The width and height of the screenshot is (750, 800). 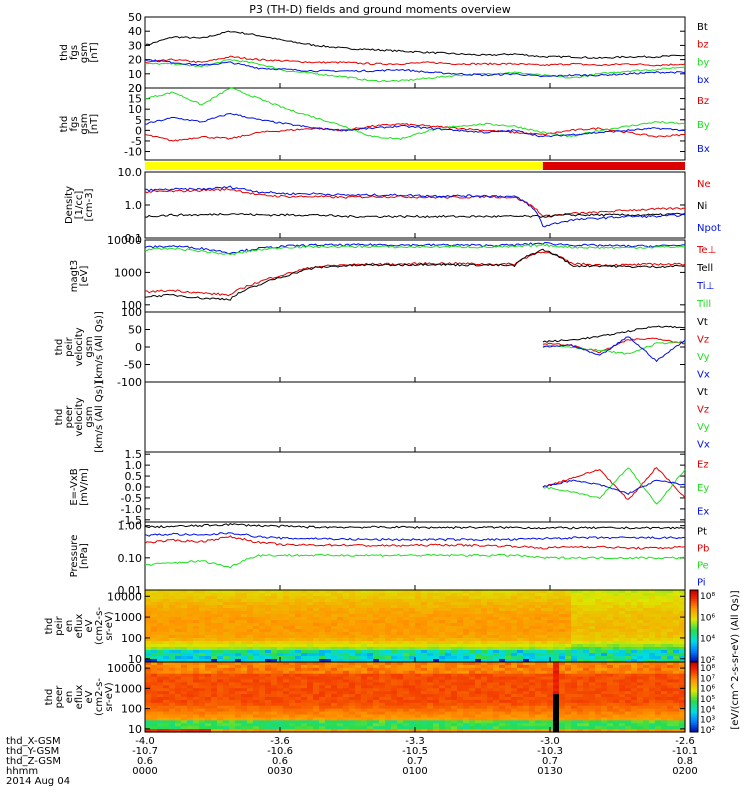 What do you see at coordinates (550, 741) in the screenshot?
I see `x-tick-label: -3.0` at bounding box center [550, 741].